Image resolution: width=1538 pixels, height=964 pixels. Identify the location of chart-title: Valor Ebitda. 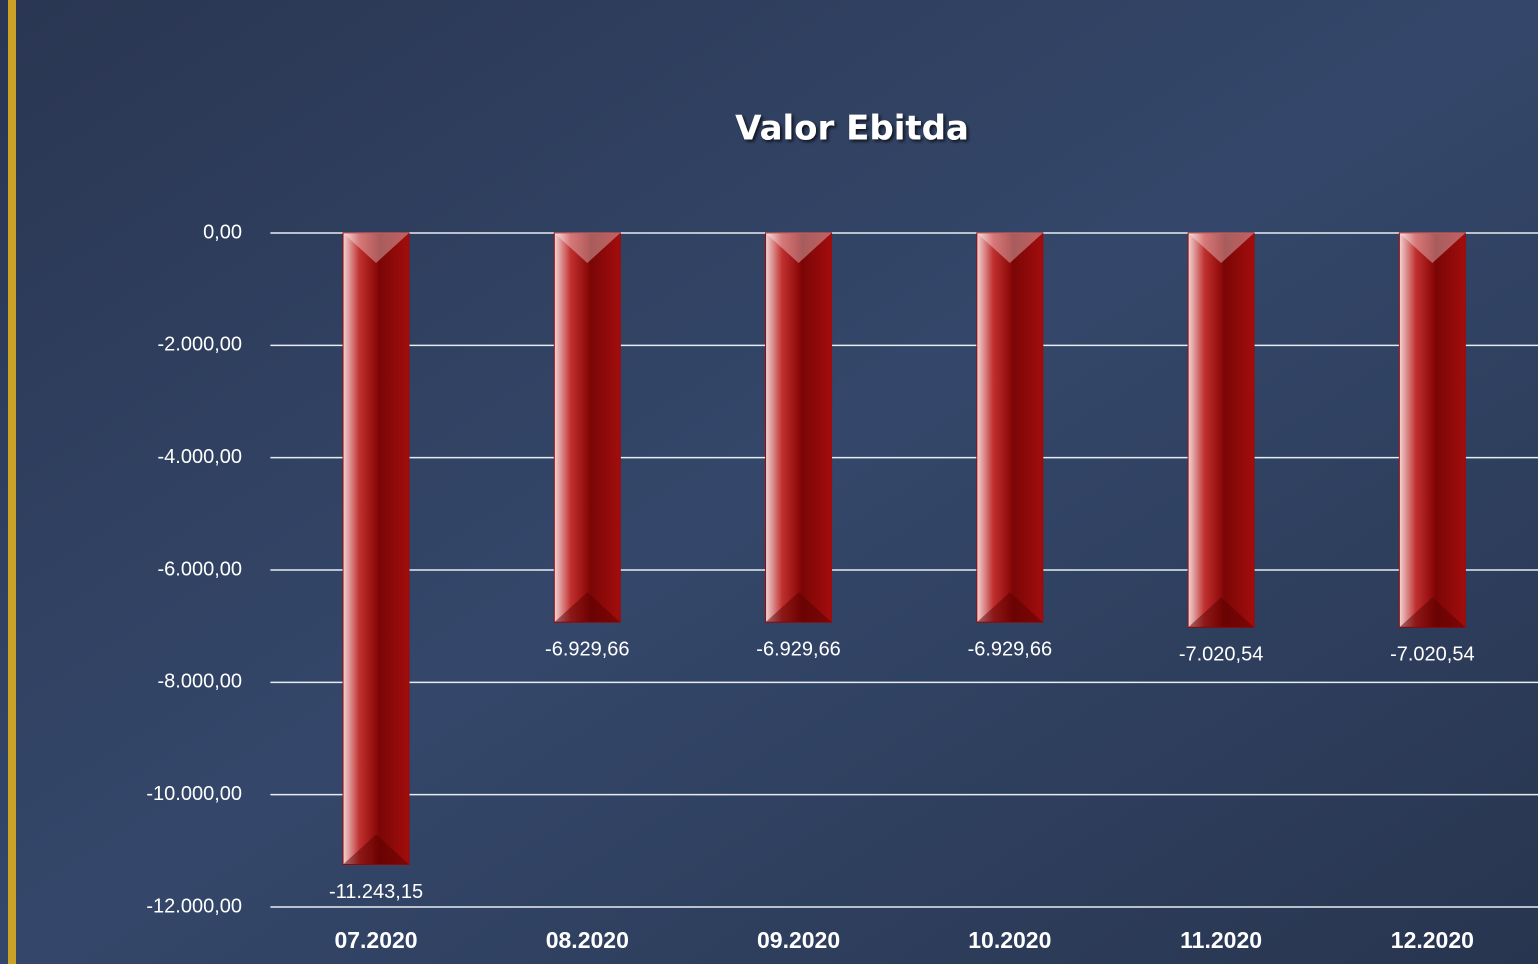
(852, 129).